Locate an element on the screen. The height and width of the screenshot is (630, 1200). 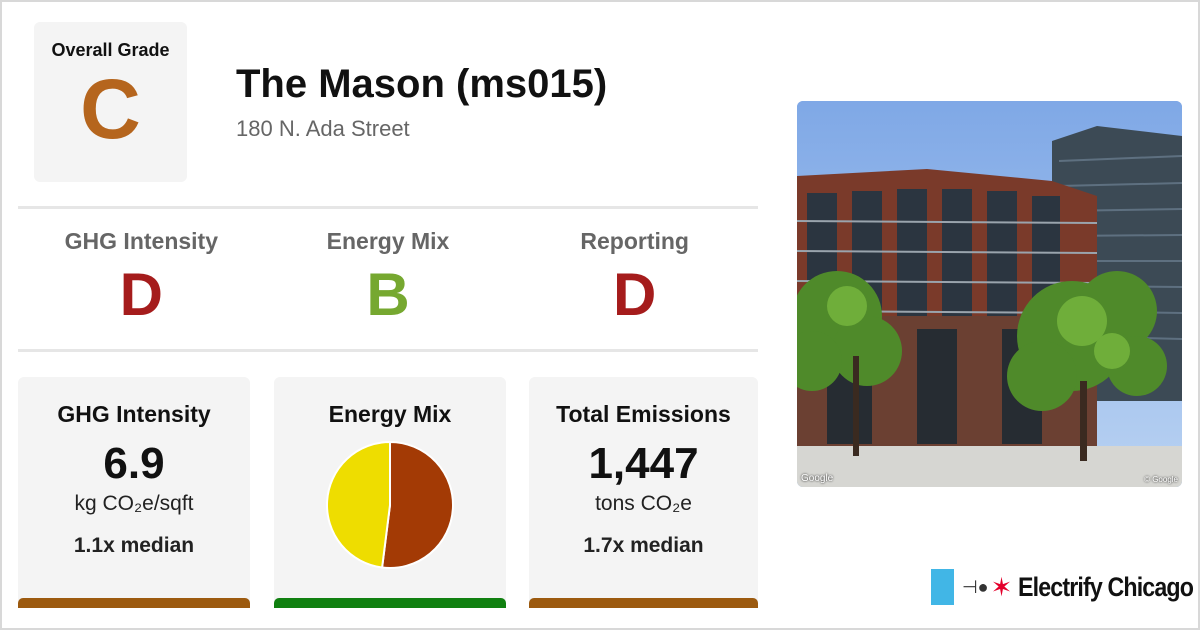
card-title: Total Emissions is located at coordinates (643, 414).